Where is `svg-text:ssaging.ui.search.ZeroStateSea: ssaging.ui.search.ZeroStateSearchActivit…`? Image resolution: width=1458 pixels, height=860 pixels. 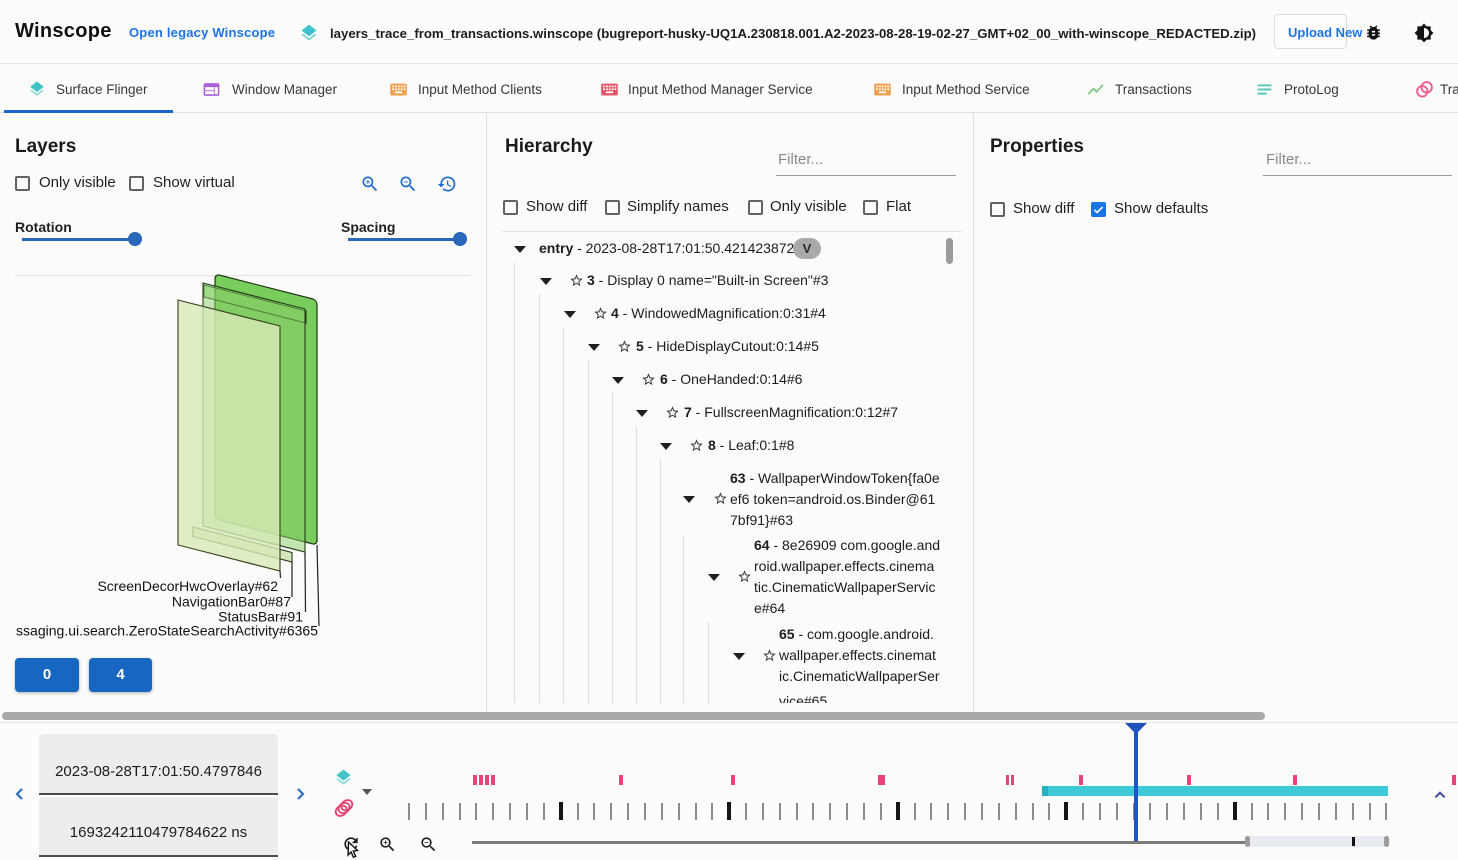
svg-text:ssaging.ui.search.ZeroStateSea: ssaging.ui.search.ZeroStateSearchActivit… is located at coordinates (167, 631).